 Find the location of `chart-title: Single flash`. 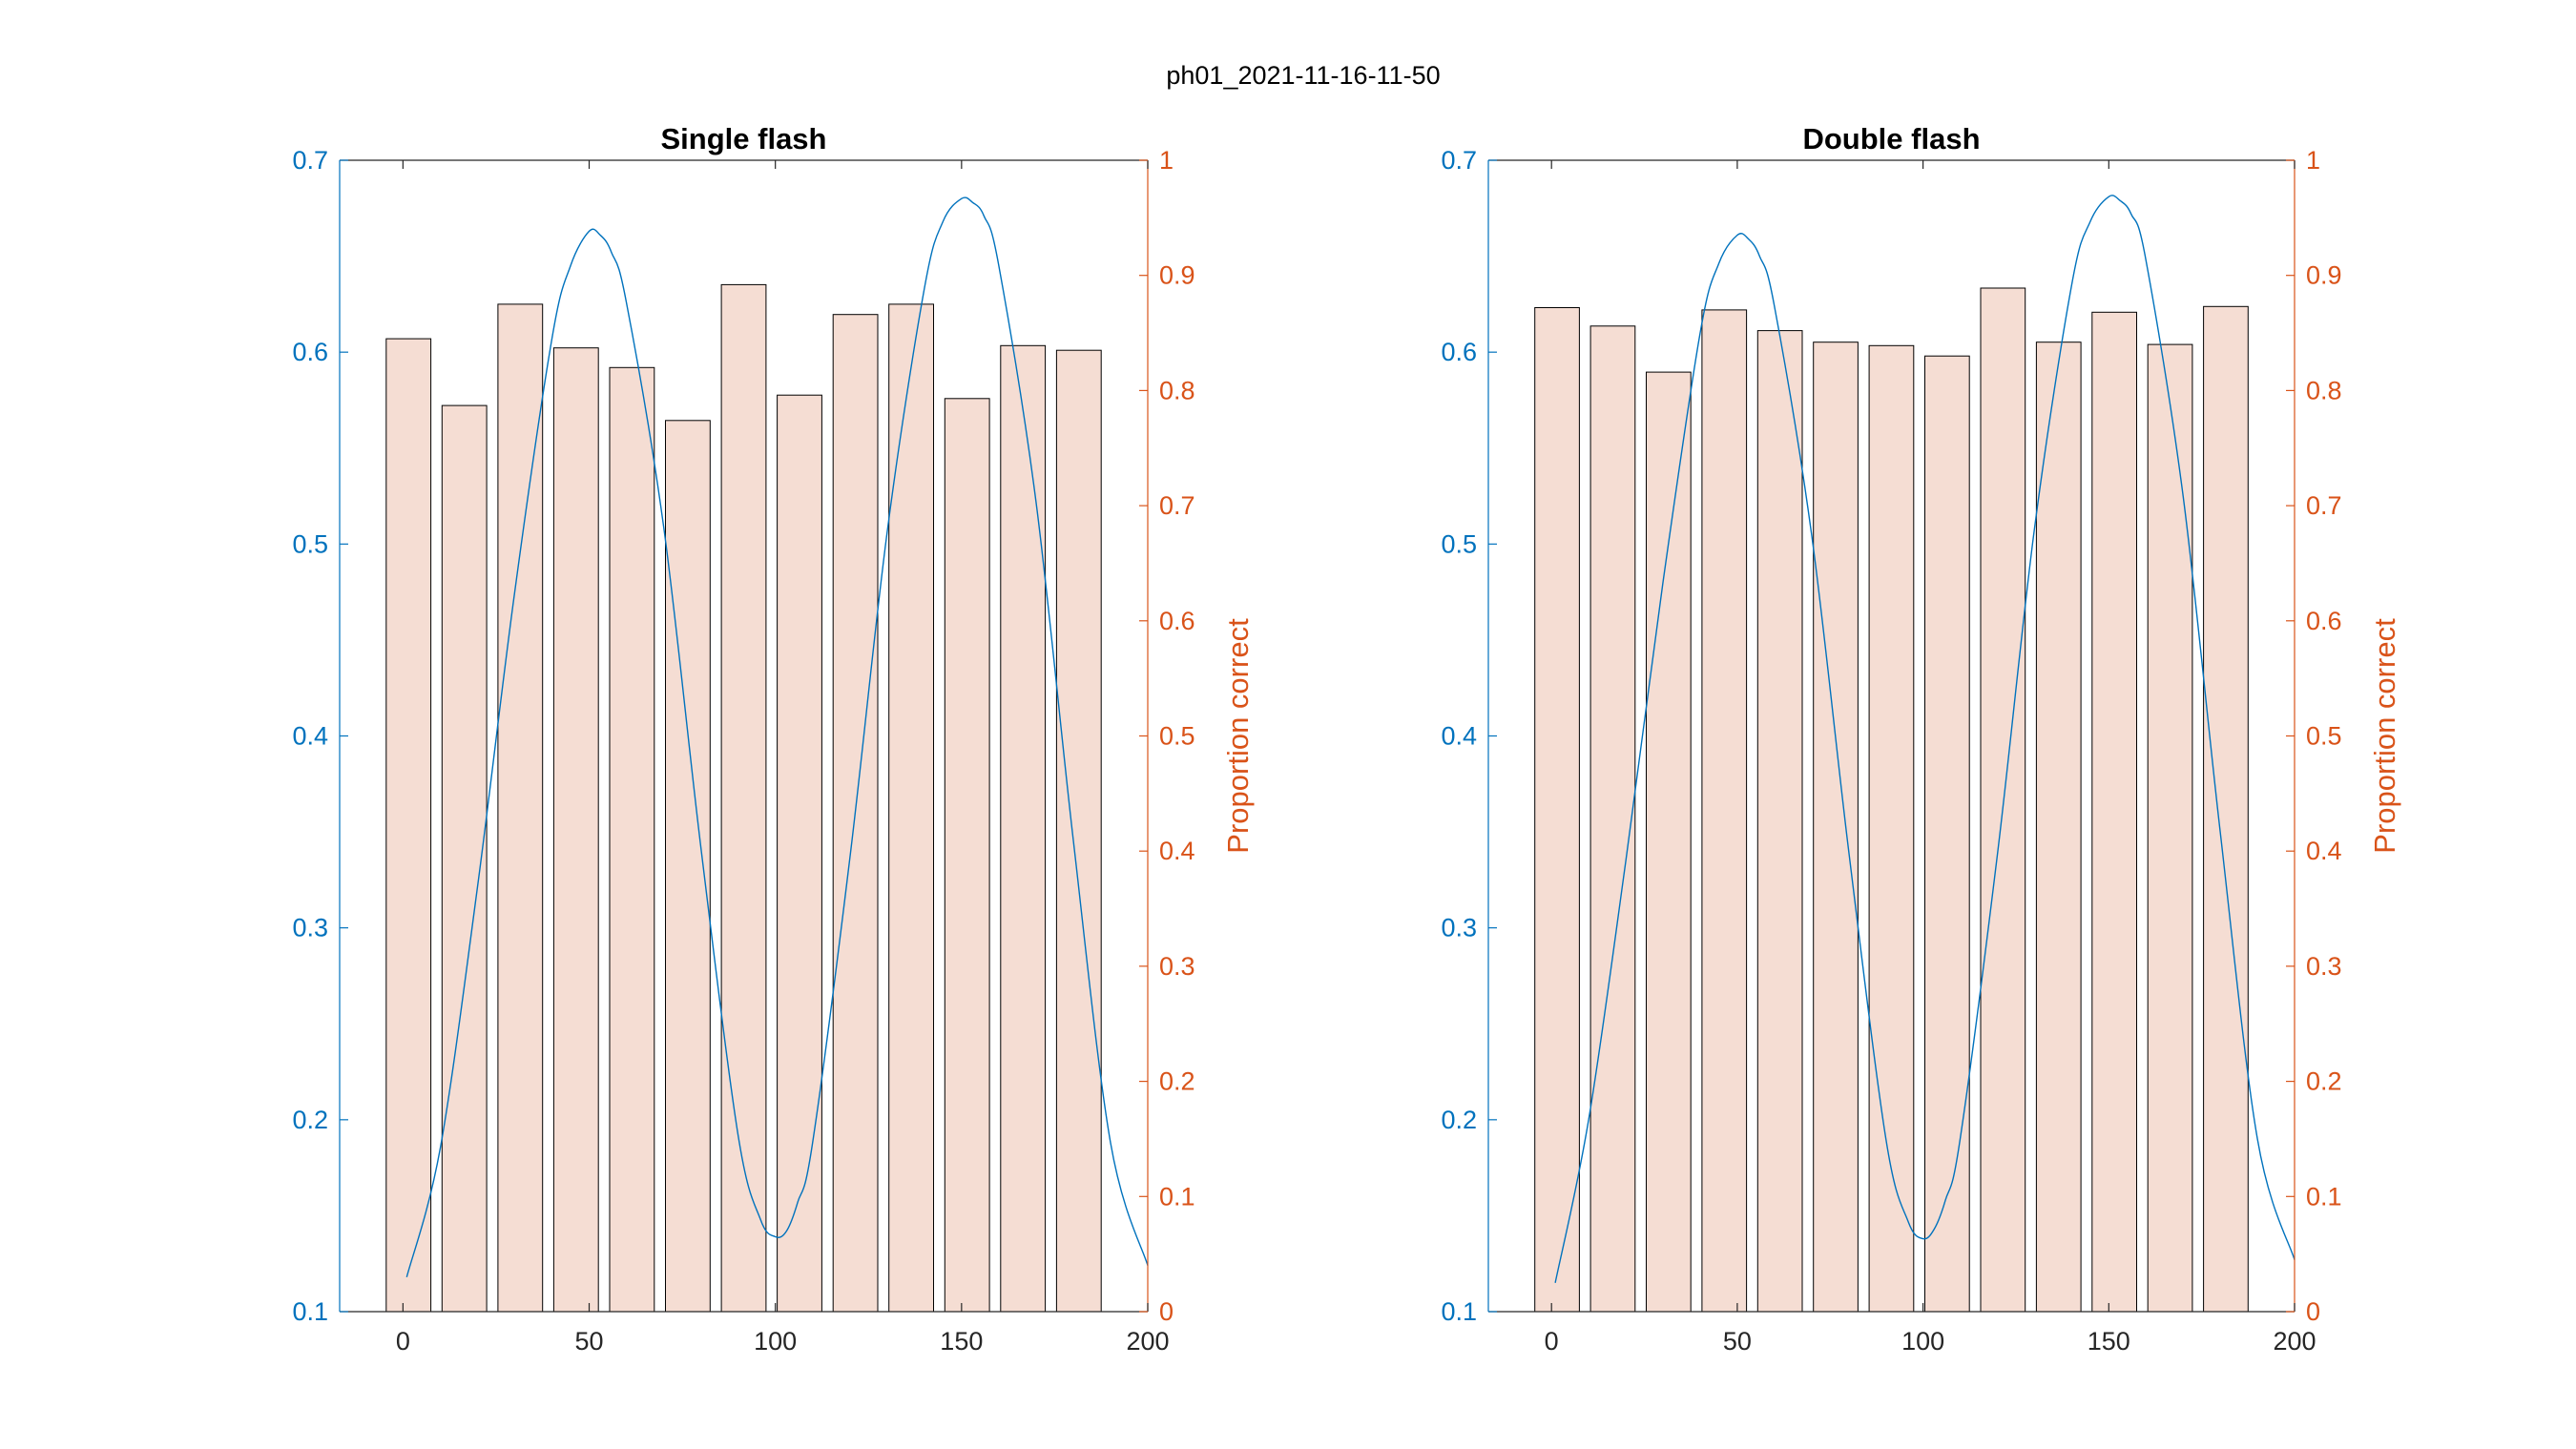

chart-title: Single flash is located at coordinates (744, 138).